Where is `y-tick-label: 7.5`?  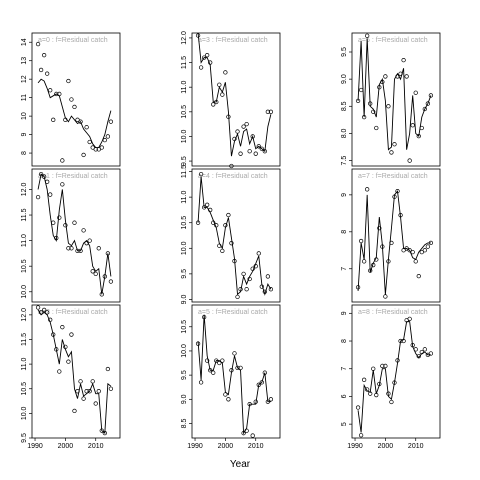
y-tick-label: 7.5 is located at coordinates (344, 161).